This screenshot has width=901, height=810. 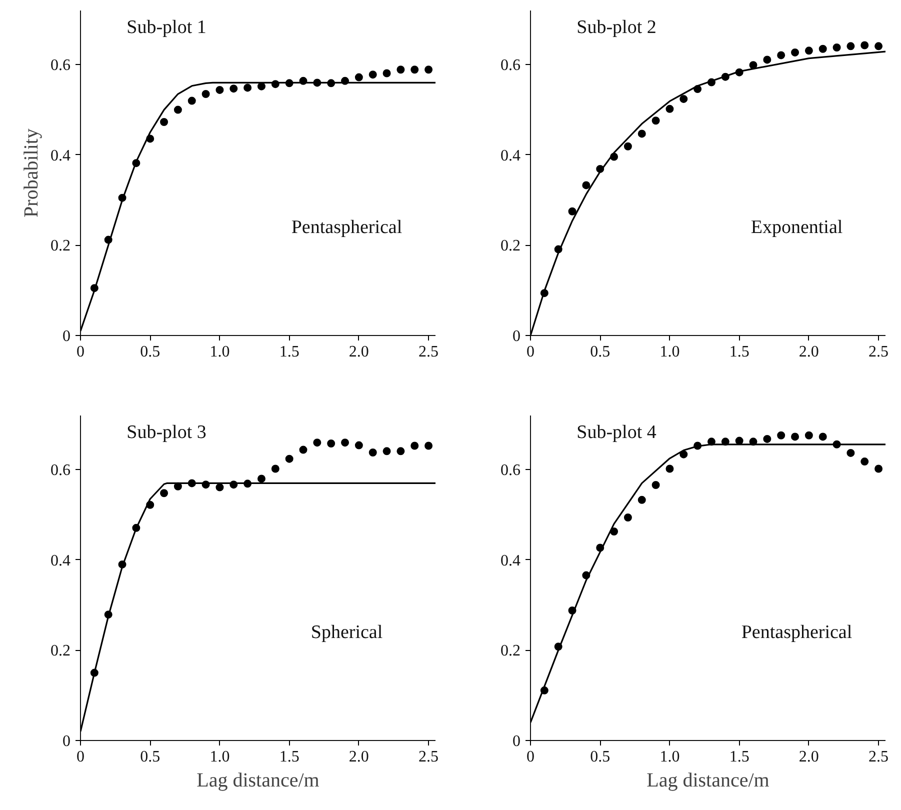 I want to click on chart-title: Sub-plot 2, so click(x=616, y=27).